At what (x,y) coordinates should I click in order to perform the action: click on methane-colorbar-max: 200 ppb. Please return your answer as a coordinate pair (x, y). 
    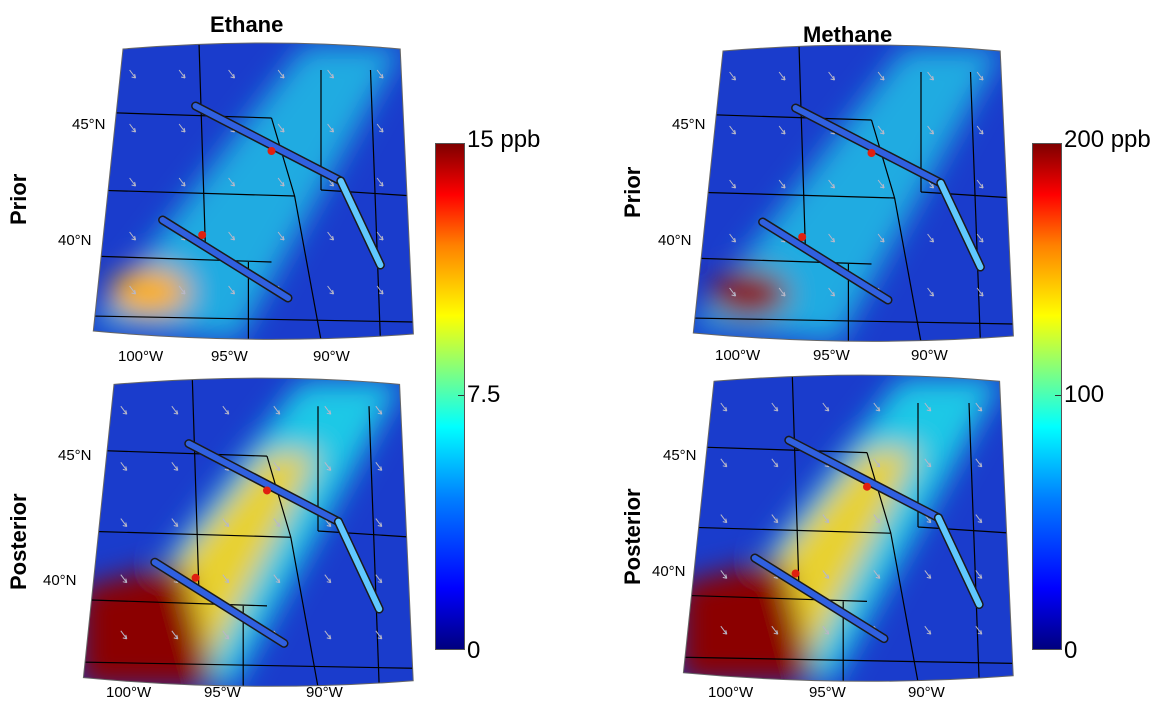
    Looking at the image, I should click on (1107, 139).